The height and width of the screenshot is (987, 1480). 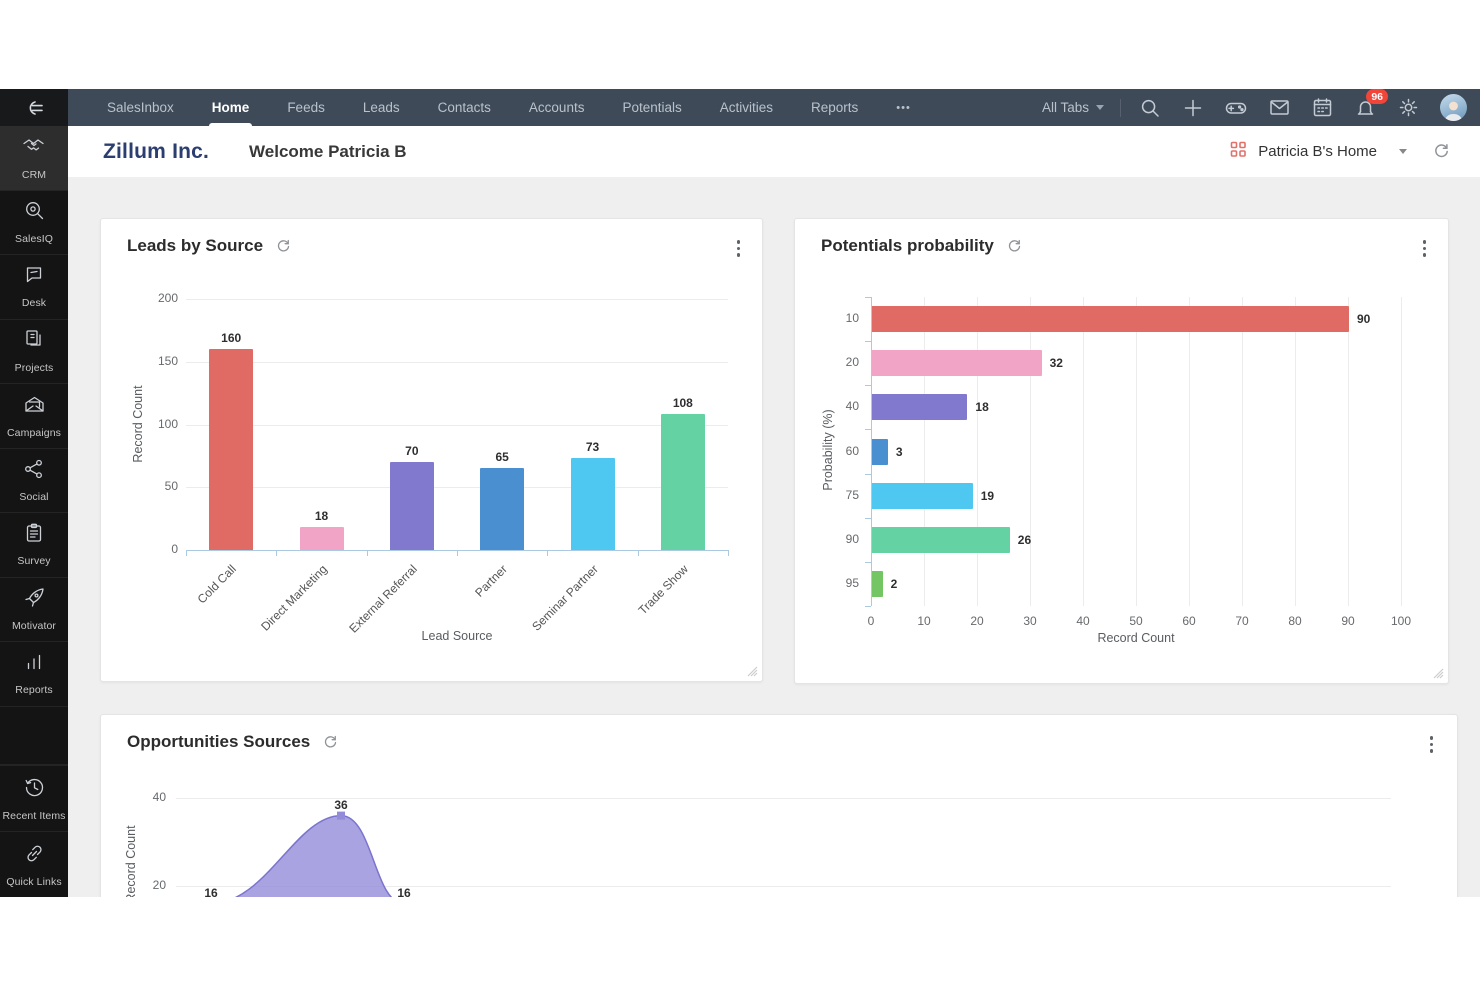 I want to click on notification-count-badge: 96, so click(x=1377, y=96).